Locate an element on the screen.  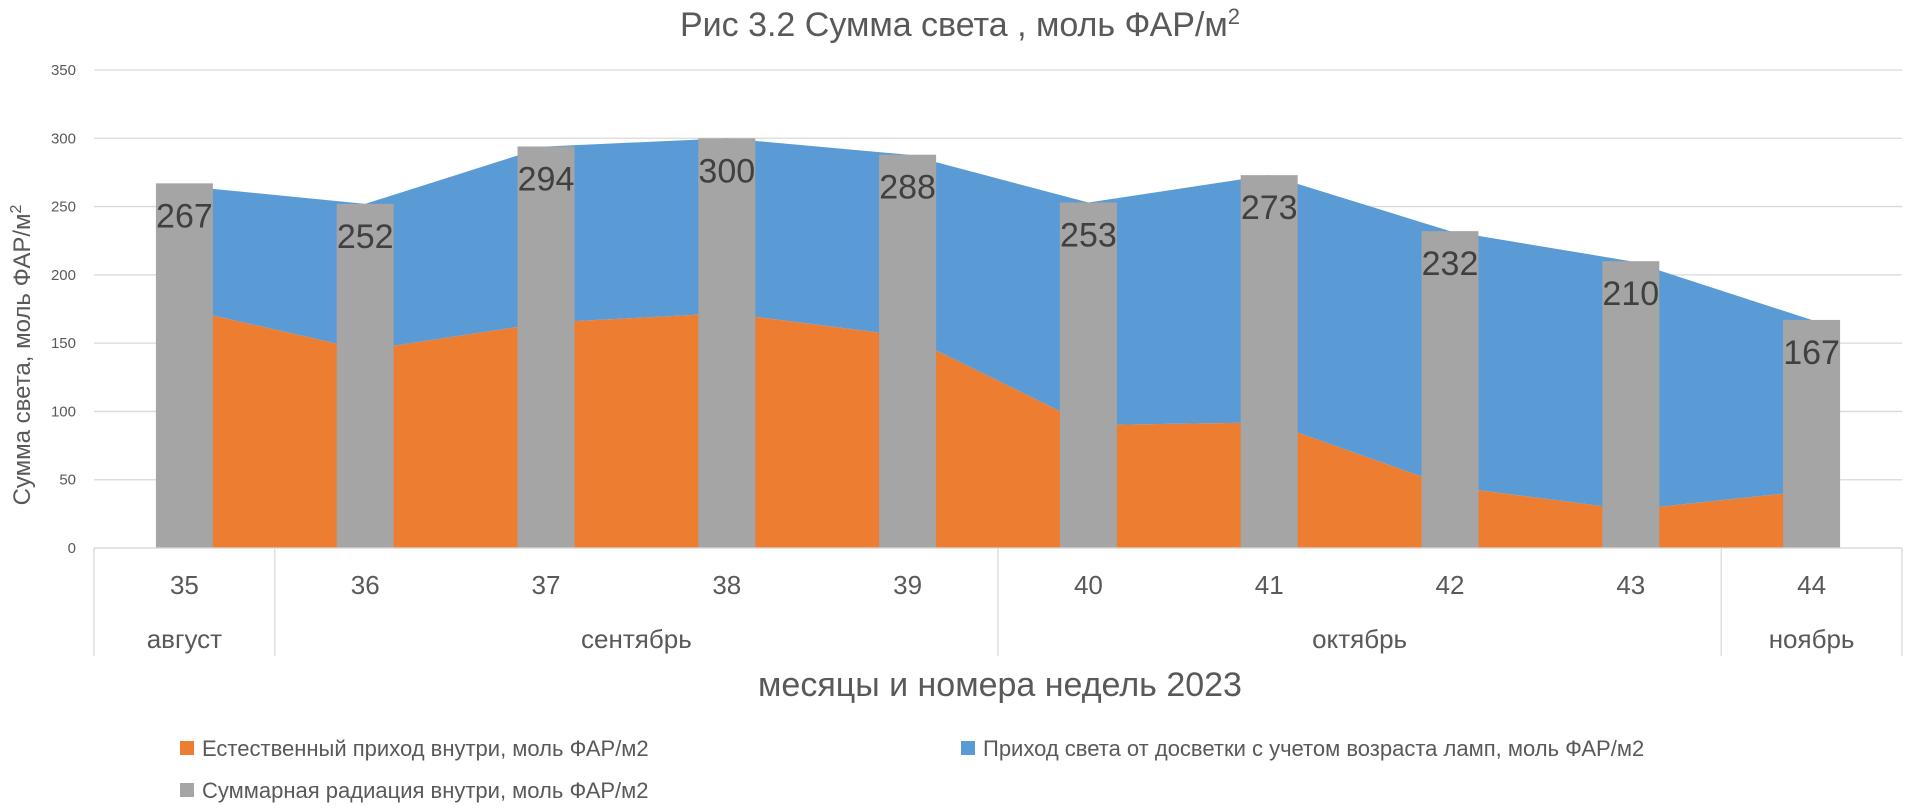
legend-swatch-total is located at coordinates (187, 790).